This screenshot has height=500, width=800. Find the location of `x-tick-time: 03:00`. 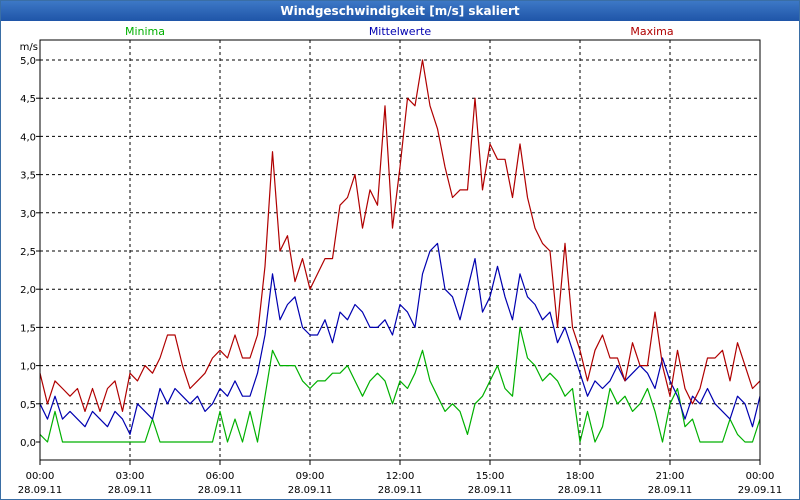

x-tick-time: 03:00 is located at coordinates (130, 476).